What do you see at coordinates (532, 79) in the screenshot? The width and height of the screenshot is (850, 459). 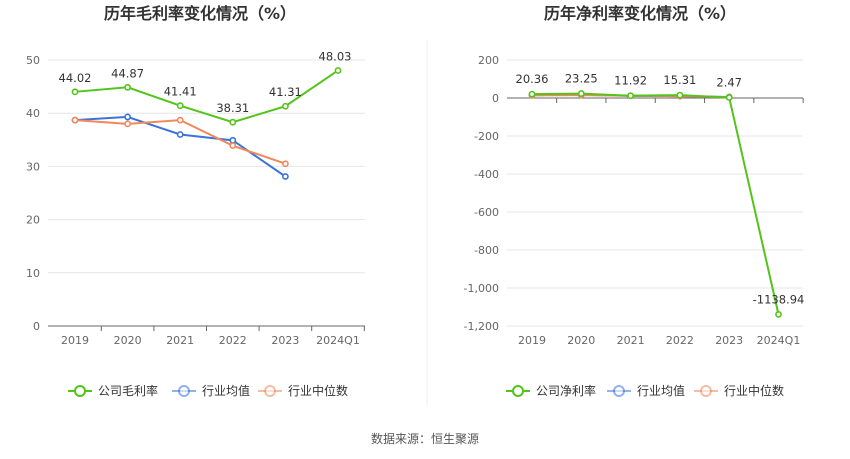 I see `data-label: 20.36` at bounding box center [532, 79].